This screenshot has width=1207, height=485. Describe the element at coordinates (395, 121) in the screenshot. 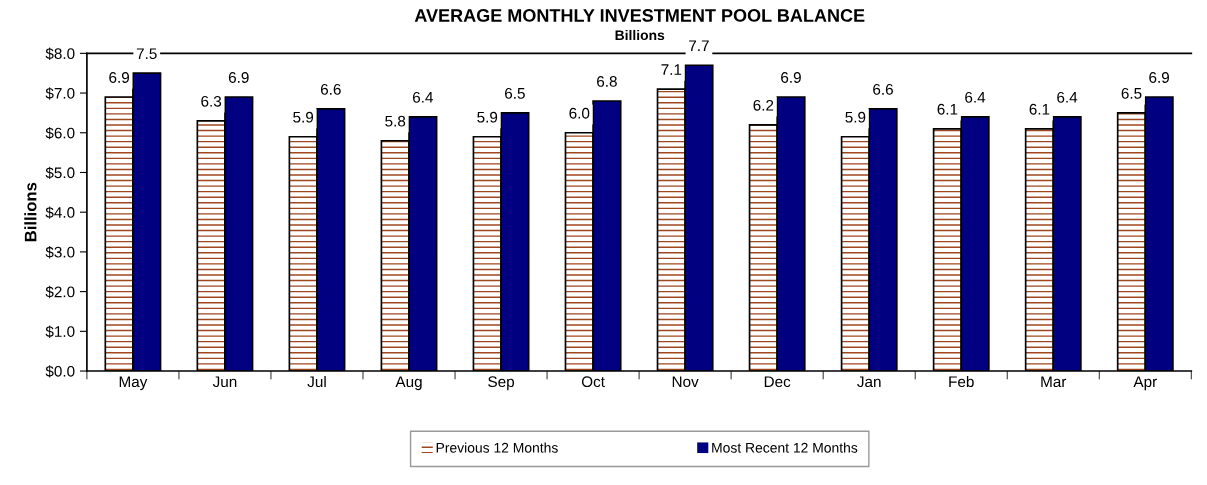

I see `data-label: 5.8` at that location.